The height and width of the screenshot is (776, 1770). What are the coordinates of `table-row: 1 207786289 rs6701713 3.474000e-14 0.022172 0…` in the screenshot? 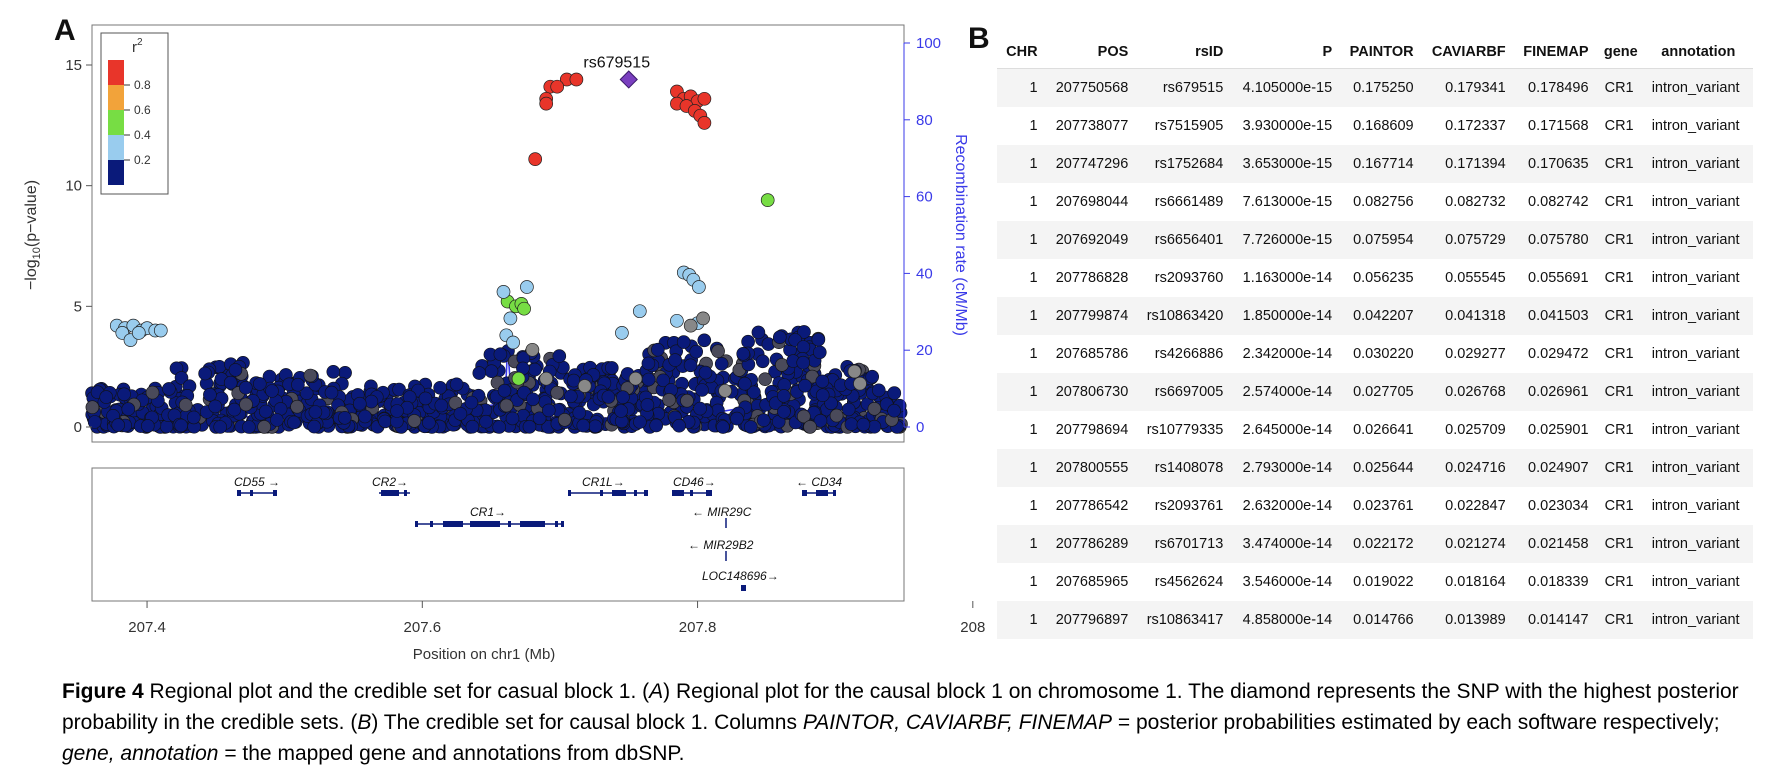 It's located at (1375, 544).